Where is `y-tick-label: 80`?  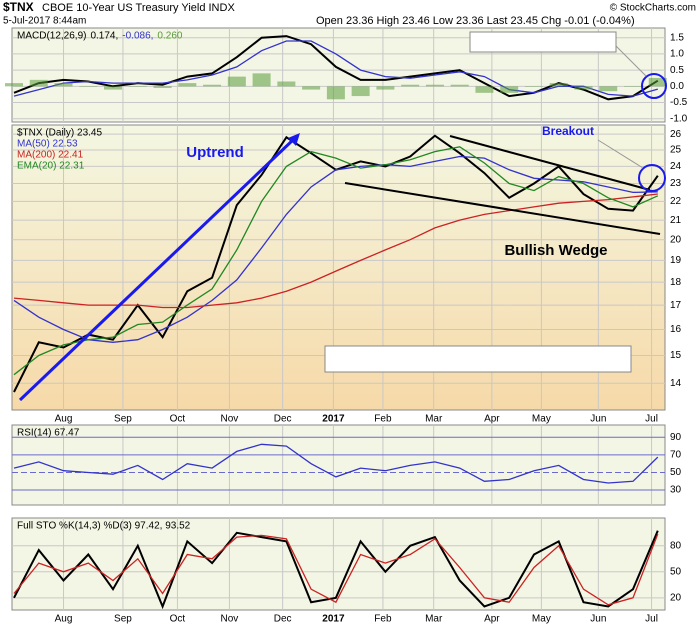
y-tick-label: 80 is located at coordinates (676, 545).